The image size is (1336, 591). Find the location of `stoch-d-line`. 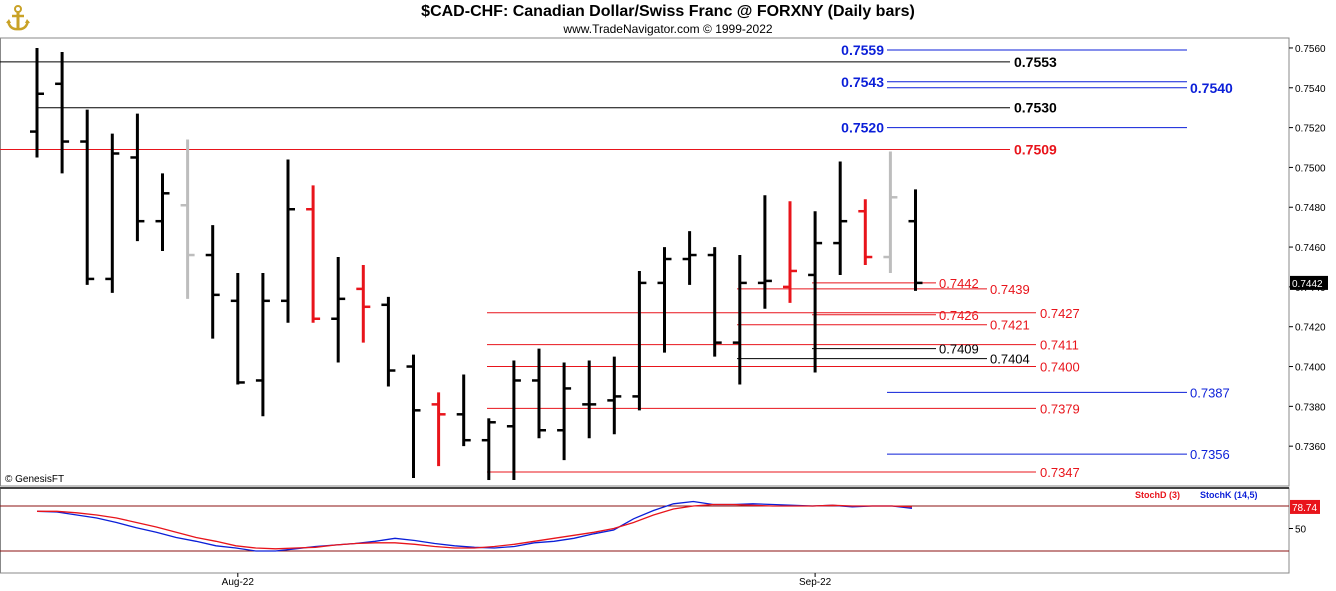

stoch-d-line is located at coordinates (475, 526).